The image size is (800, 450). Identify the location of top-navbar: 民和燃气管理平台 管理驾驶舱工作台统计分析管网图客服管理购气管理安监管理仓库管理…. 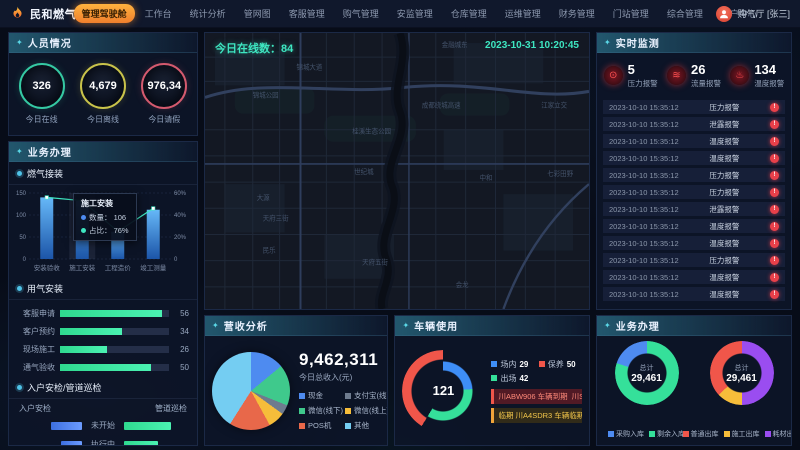
(400, 14).